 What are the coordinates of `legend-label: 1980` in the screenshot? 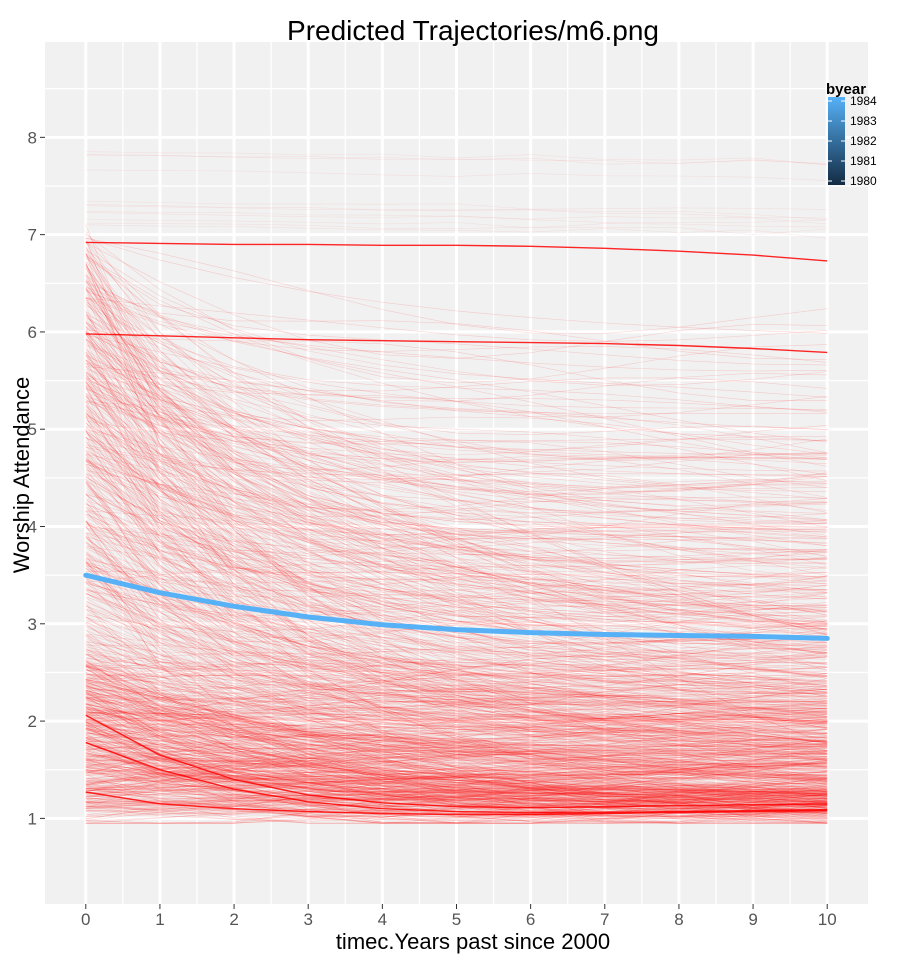 It's located at (863, 181).